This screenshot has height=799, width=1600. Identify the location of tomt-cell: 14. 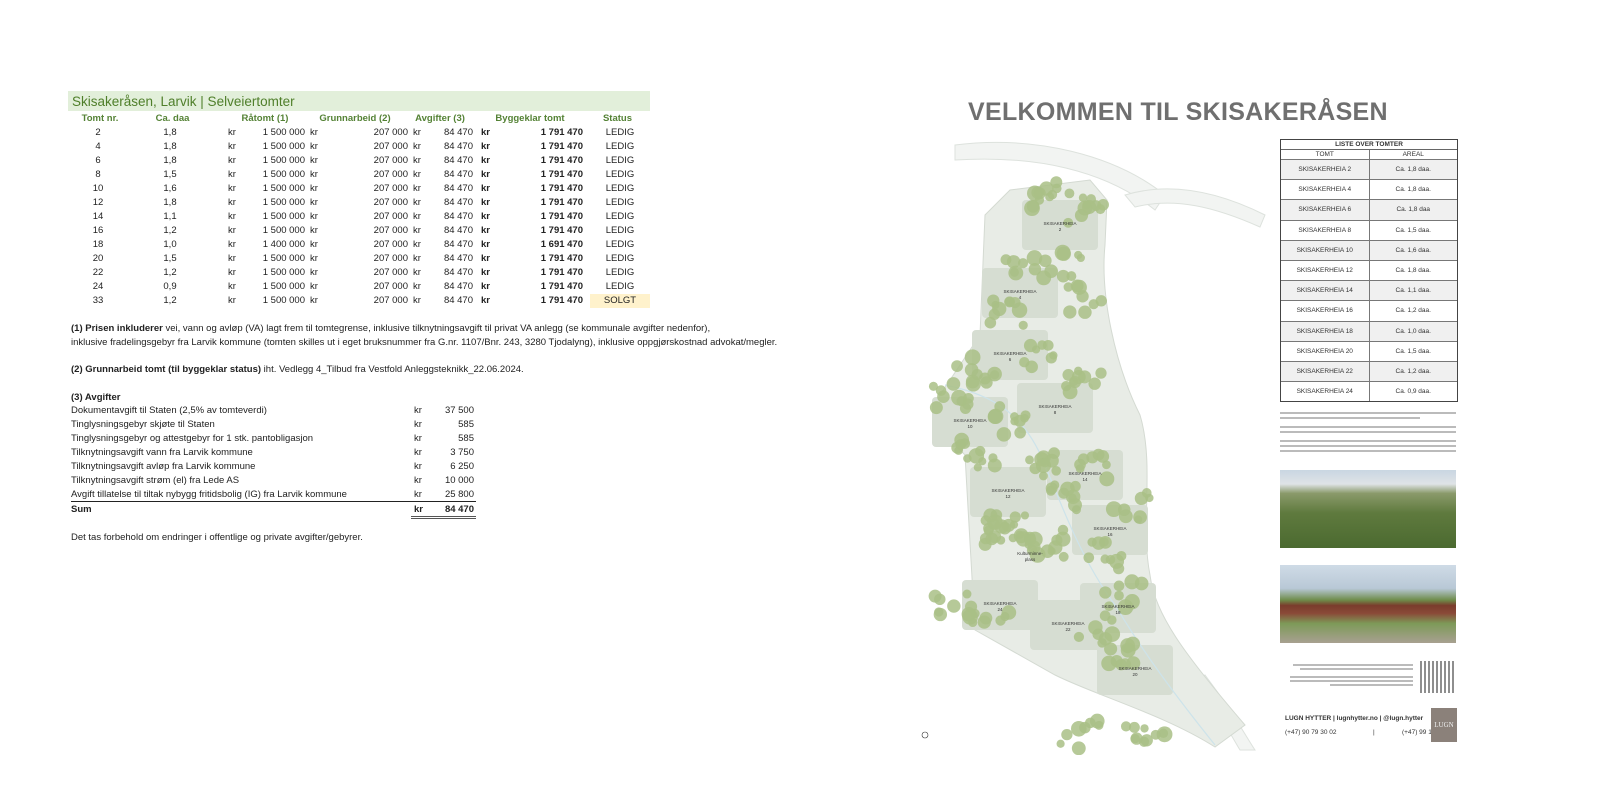
(98, 216).